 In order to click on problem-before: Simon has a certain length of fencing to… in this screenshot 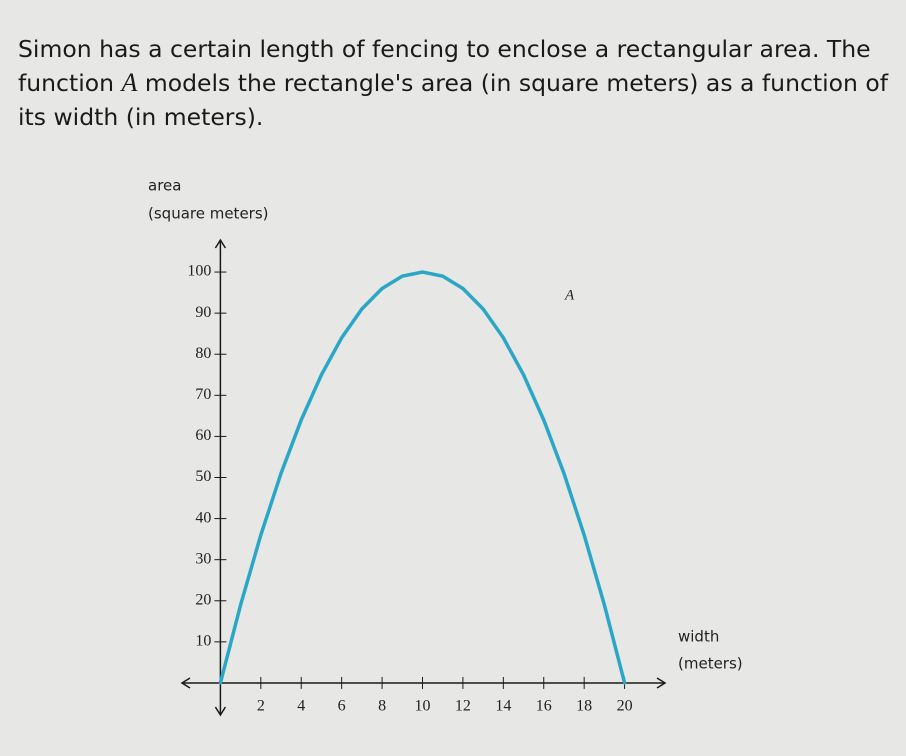, I will do `click(444, 66)`.